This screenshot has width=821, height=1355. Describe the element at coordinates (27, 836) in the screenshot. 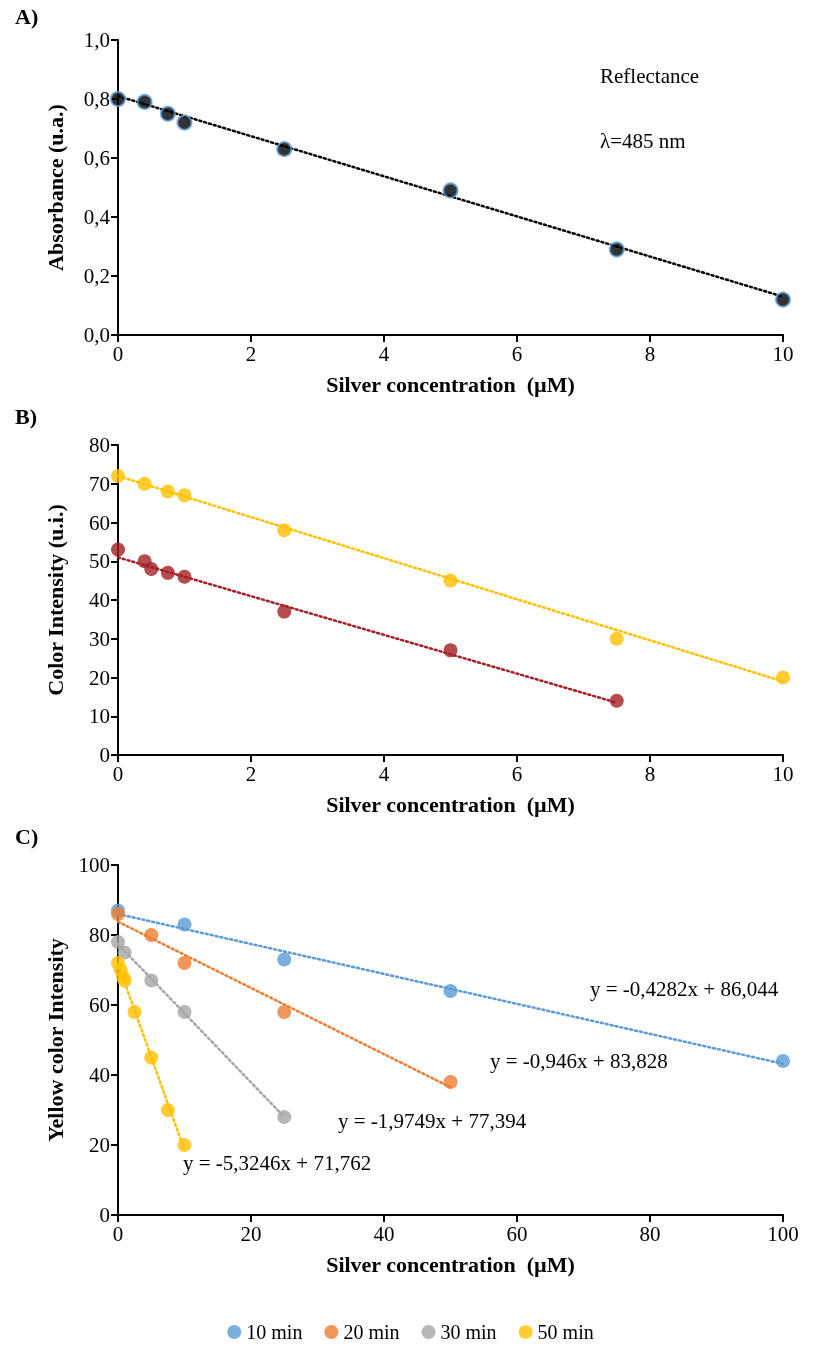

I see `chart-title: C)` at that location.